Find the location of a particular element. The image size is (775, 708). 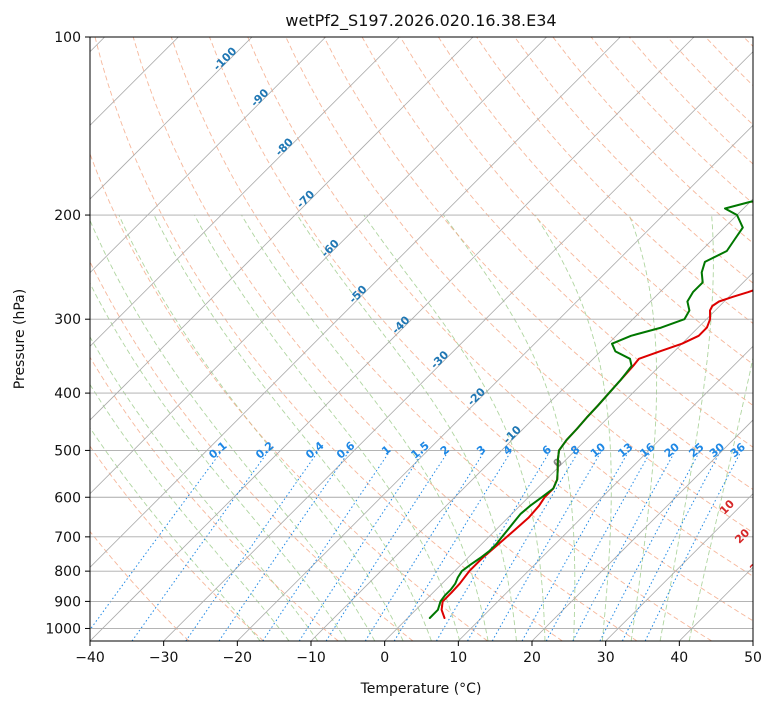

mixing-ratio-label: 1.5 is located at coordinates (420, 450).